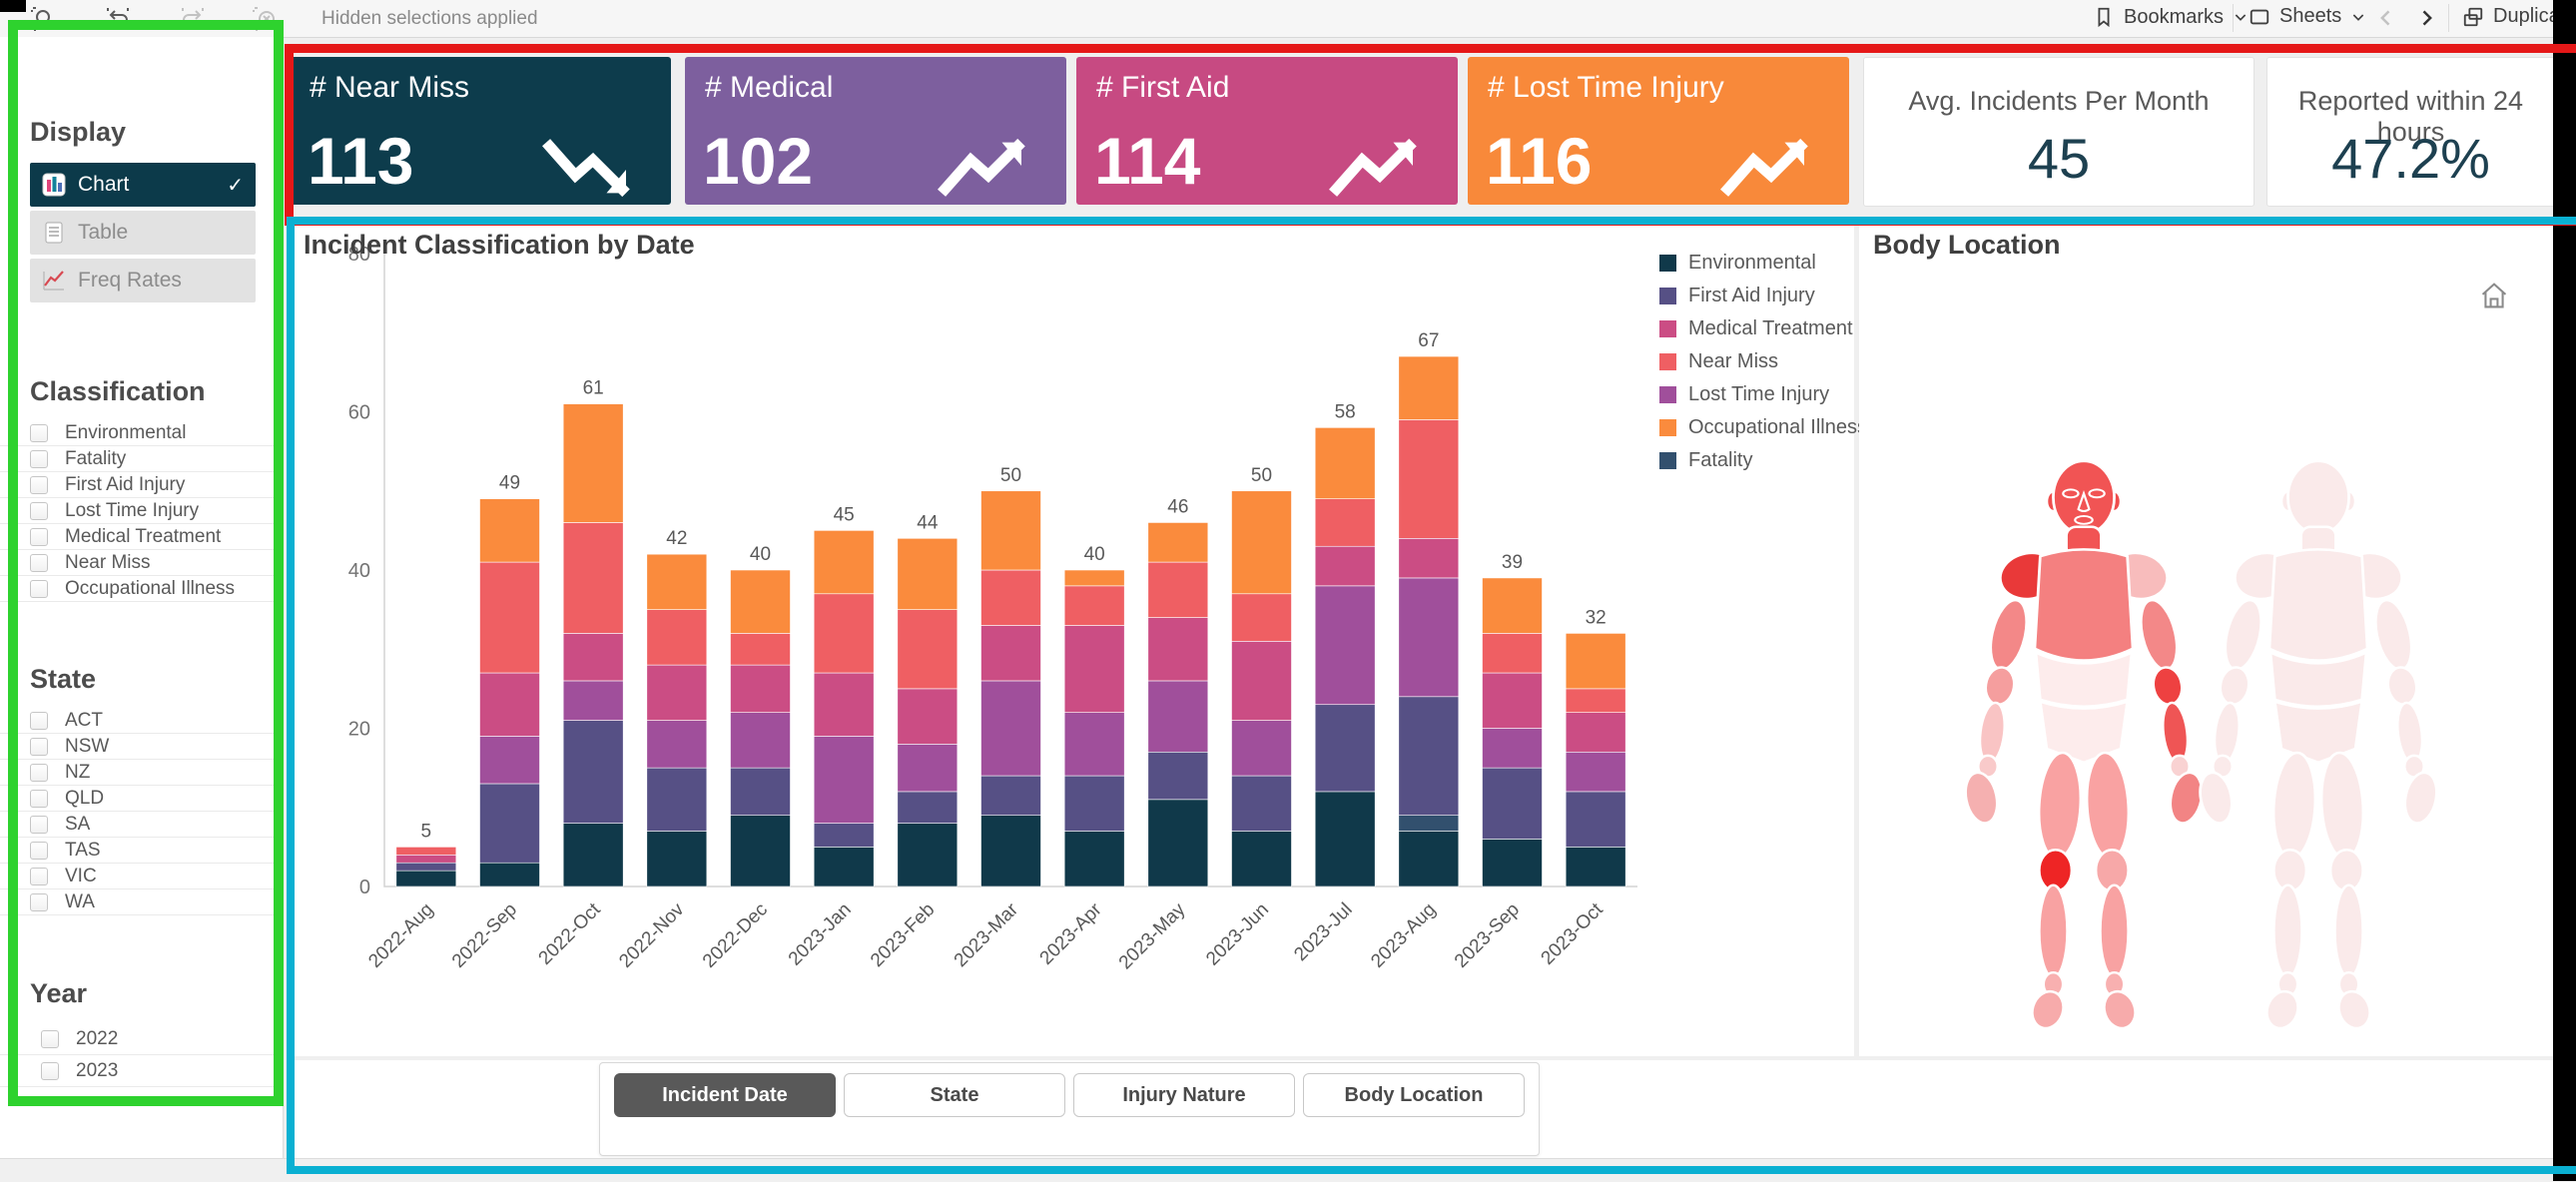 The image size is (2576, 1182). What do you see at coordinates (2410, 132) in the screenshot?
I see `kpi-card-reported-within-24-hours: Reported within 24 hours 47.2%` at bounding box center [2410, 132].